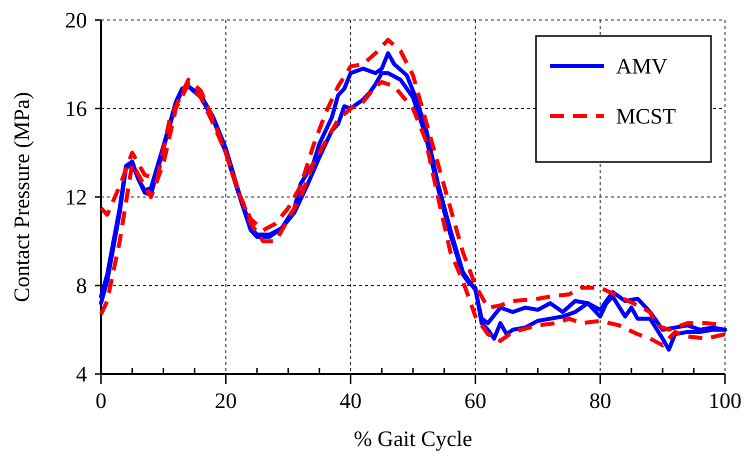 The image size is (753, 468). Describe the element at coordinates (21, 197) in the screenshot. I see `y-axis-title: Contact Pressure (MPa)` at that location.